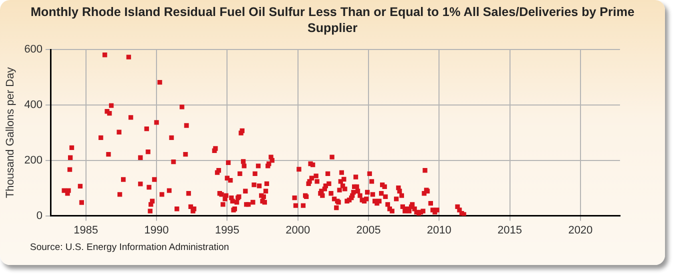 The image size is (675, 275). What do you see at coordinates (86, 230) in the screenshot?
I see `x-tick-label: 1985` at bounding box center [86, 230].